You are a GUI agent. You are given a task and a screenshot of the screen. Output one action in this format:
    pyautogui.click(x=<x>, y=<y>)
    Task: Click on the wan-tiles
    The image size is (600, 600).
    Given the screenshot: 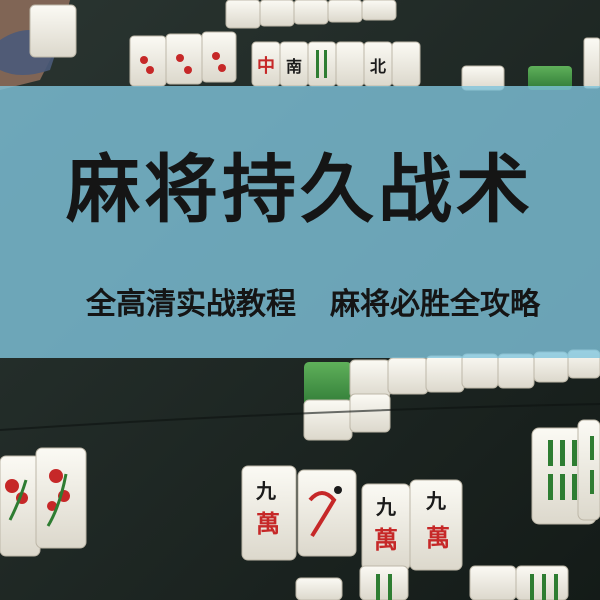 What is the action you would take?
    pyautogui.click(x=405, y=532)
    